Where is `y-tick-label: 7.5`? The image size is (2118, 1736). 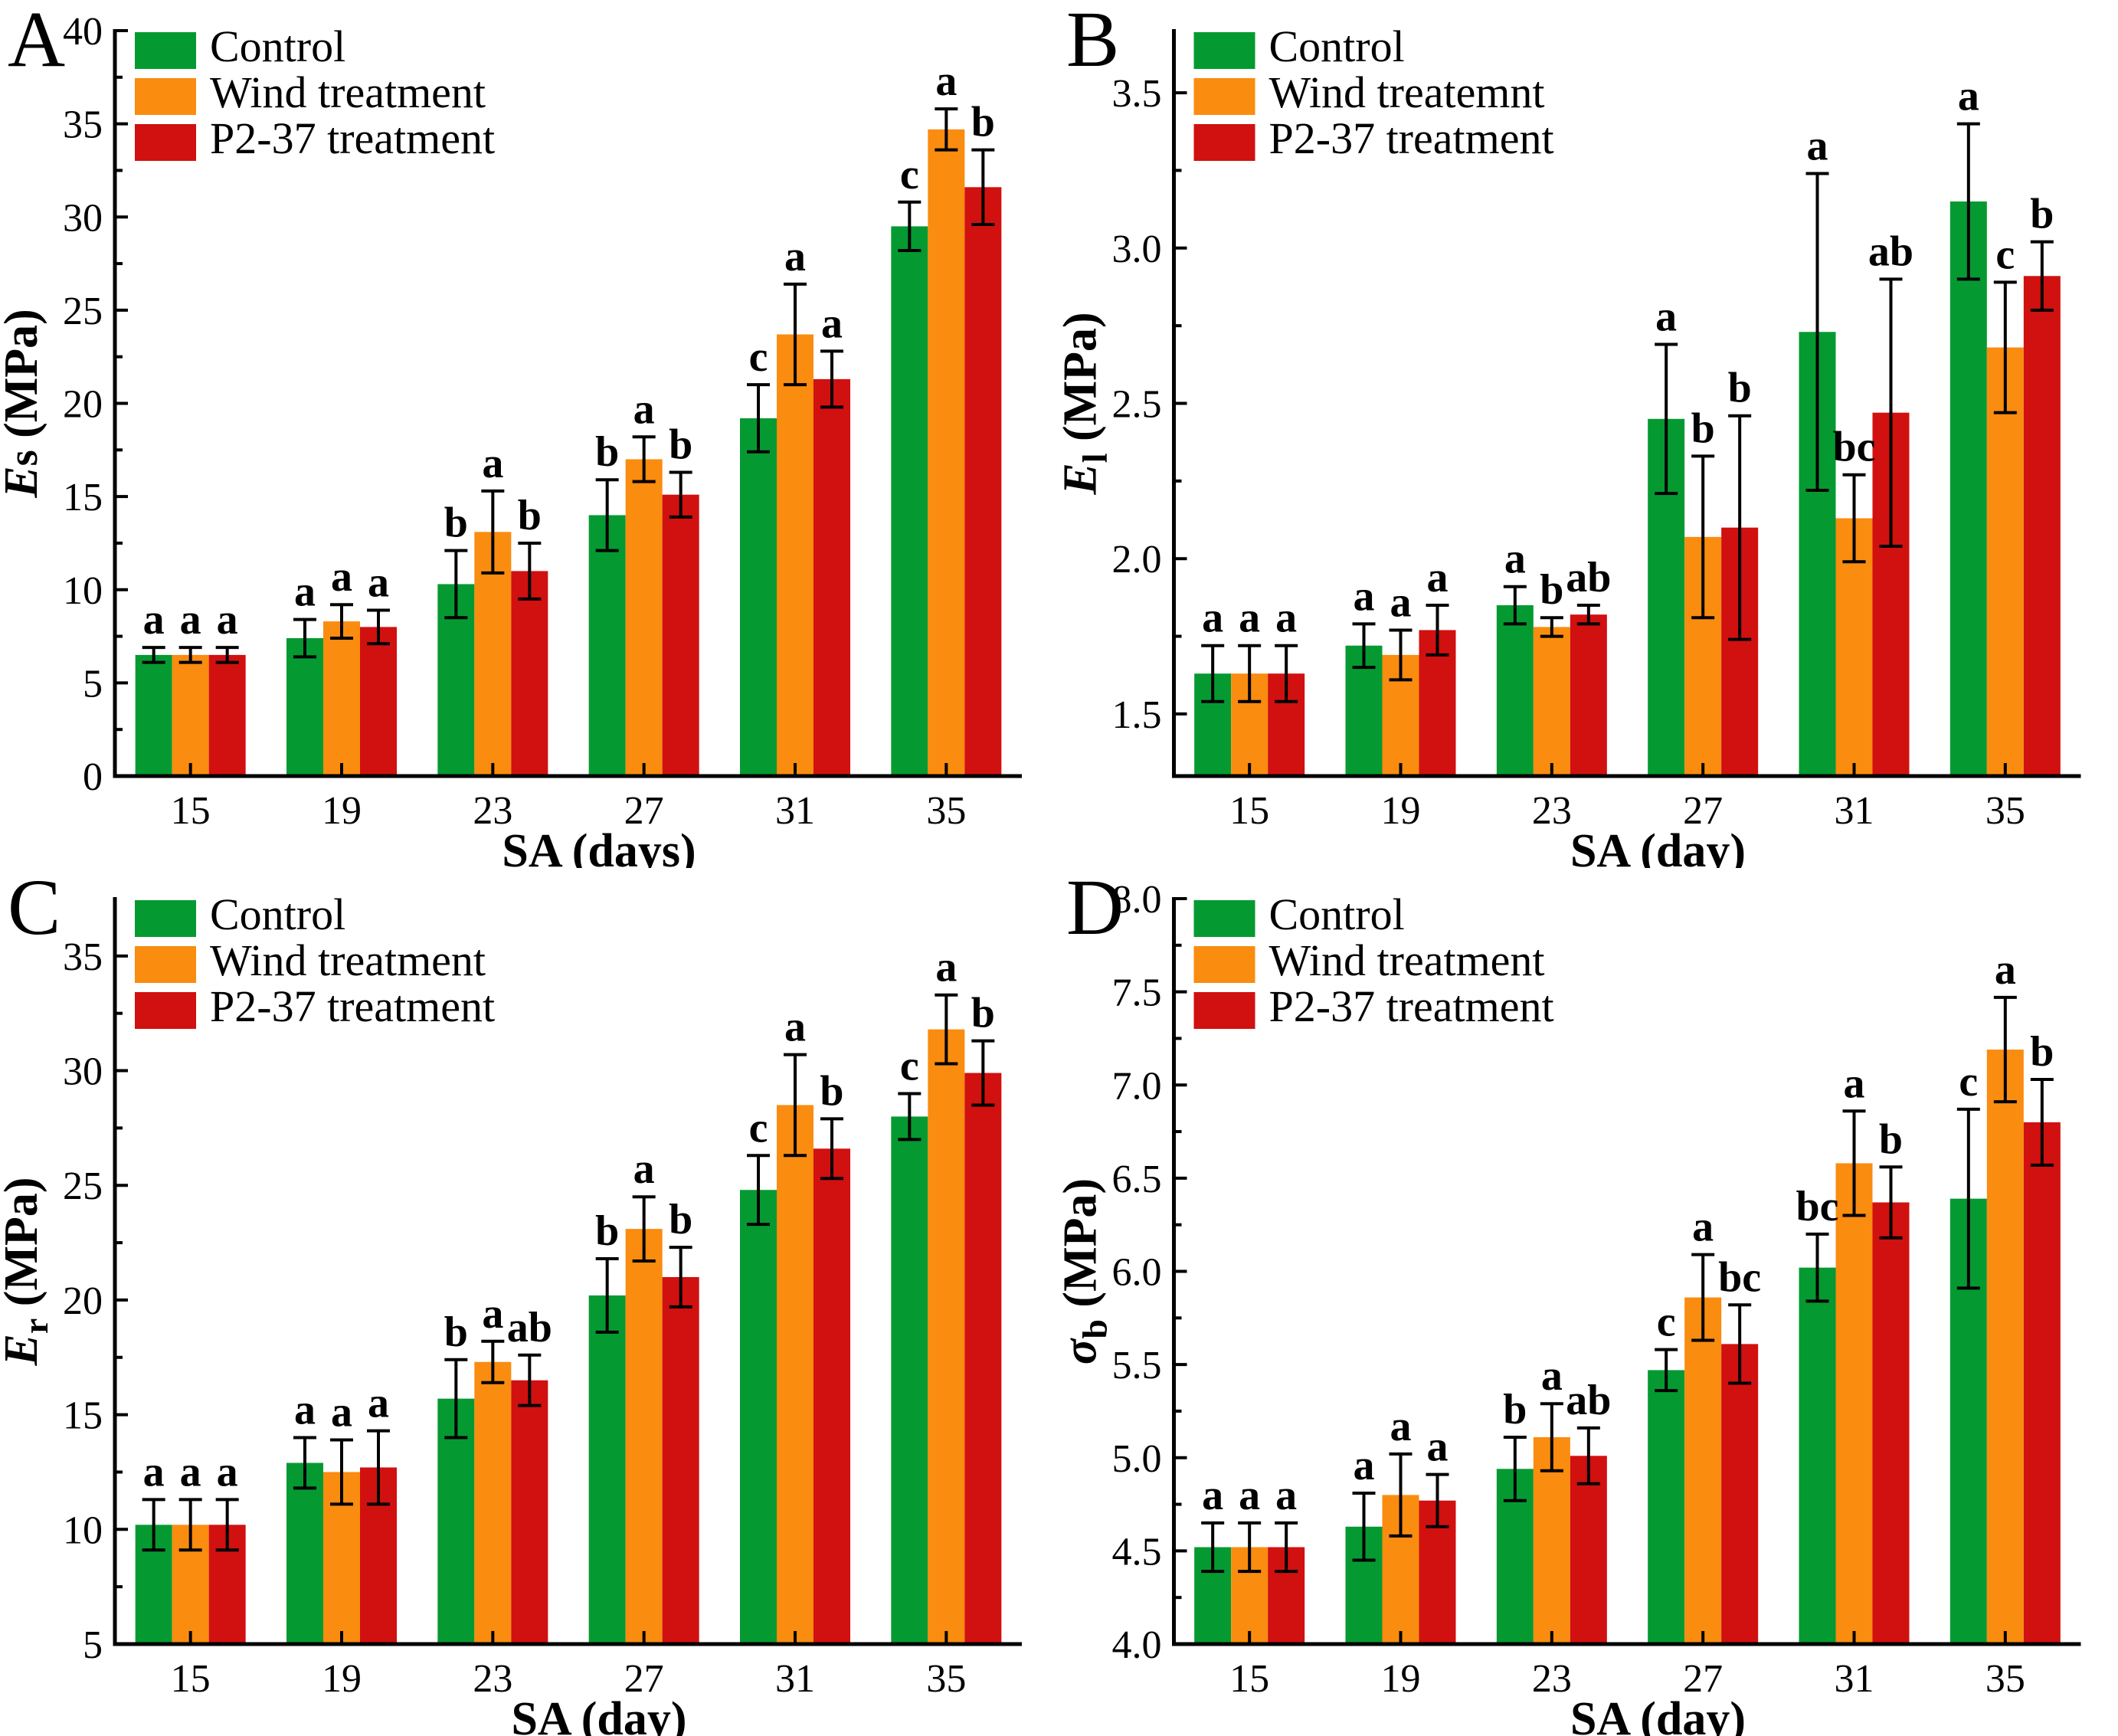 y-tick-label: 7.5 is located at coordinates (1137, 993).